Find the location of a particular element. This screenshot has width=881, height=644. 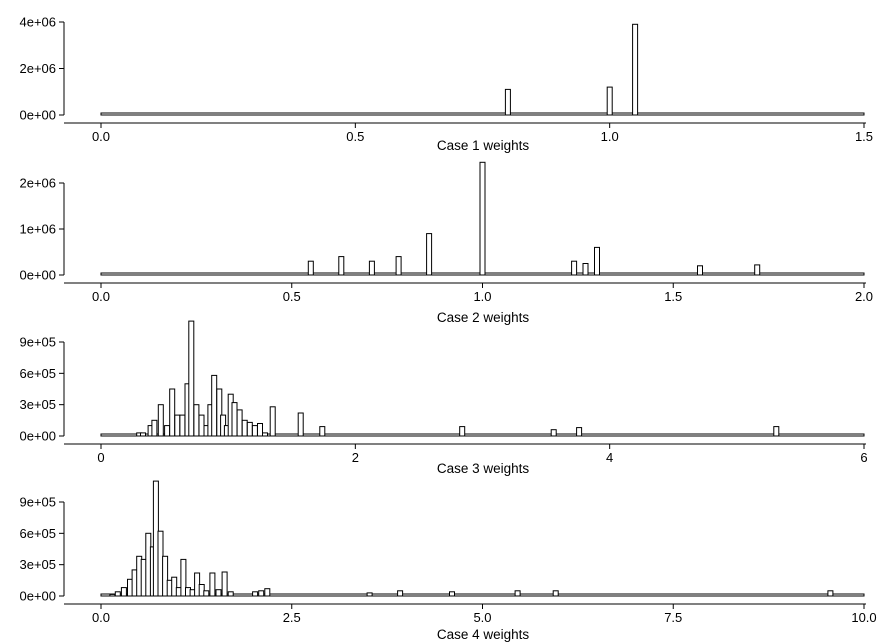

case-3-y-ticks: 0e+00 3e+05 6e+05 9e+05 is located at coordinates (41, 389).